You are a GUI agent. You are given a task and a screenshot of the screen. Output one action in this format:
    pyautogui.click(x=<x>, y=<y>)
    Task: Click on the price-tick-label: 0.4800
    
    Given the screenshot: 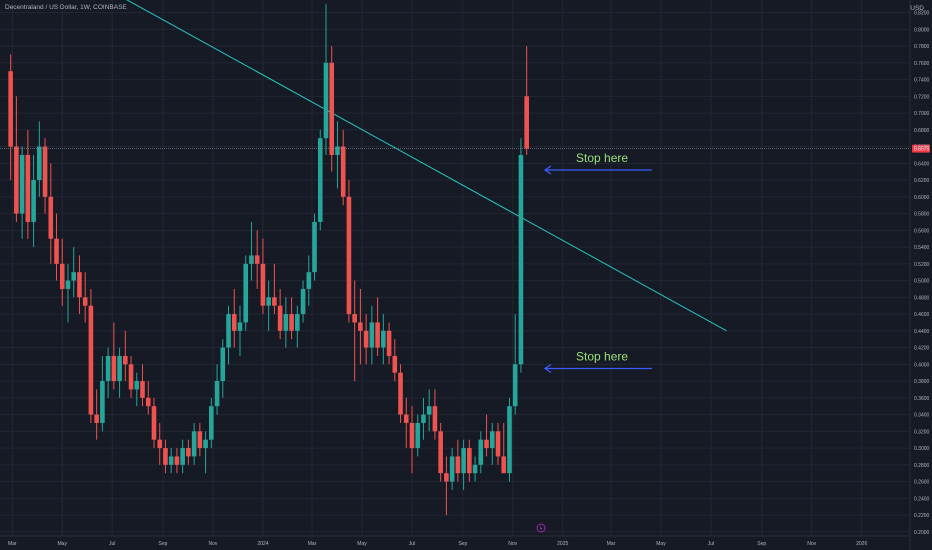 What is the action you would take?
    pyautogui.click(x=922, y=298)
    